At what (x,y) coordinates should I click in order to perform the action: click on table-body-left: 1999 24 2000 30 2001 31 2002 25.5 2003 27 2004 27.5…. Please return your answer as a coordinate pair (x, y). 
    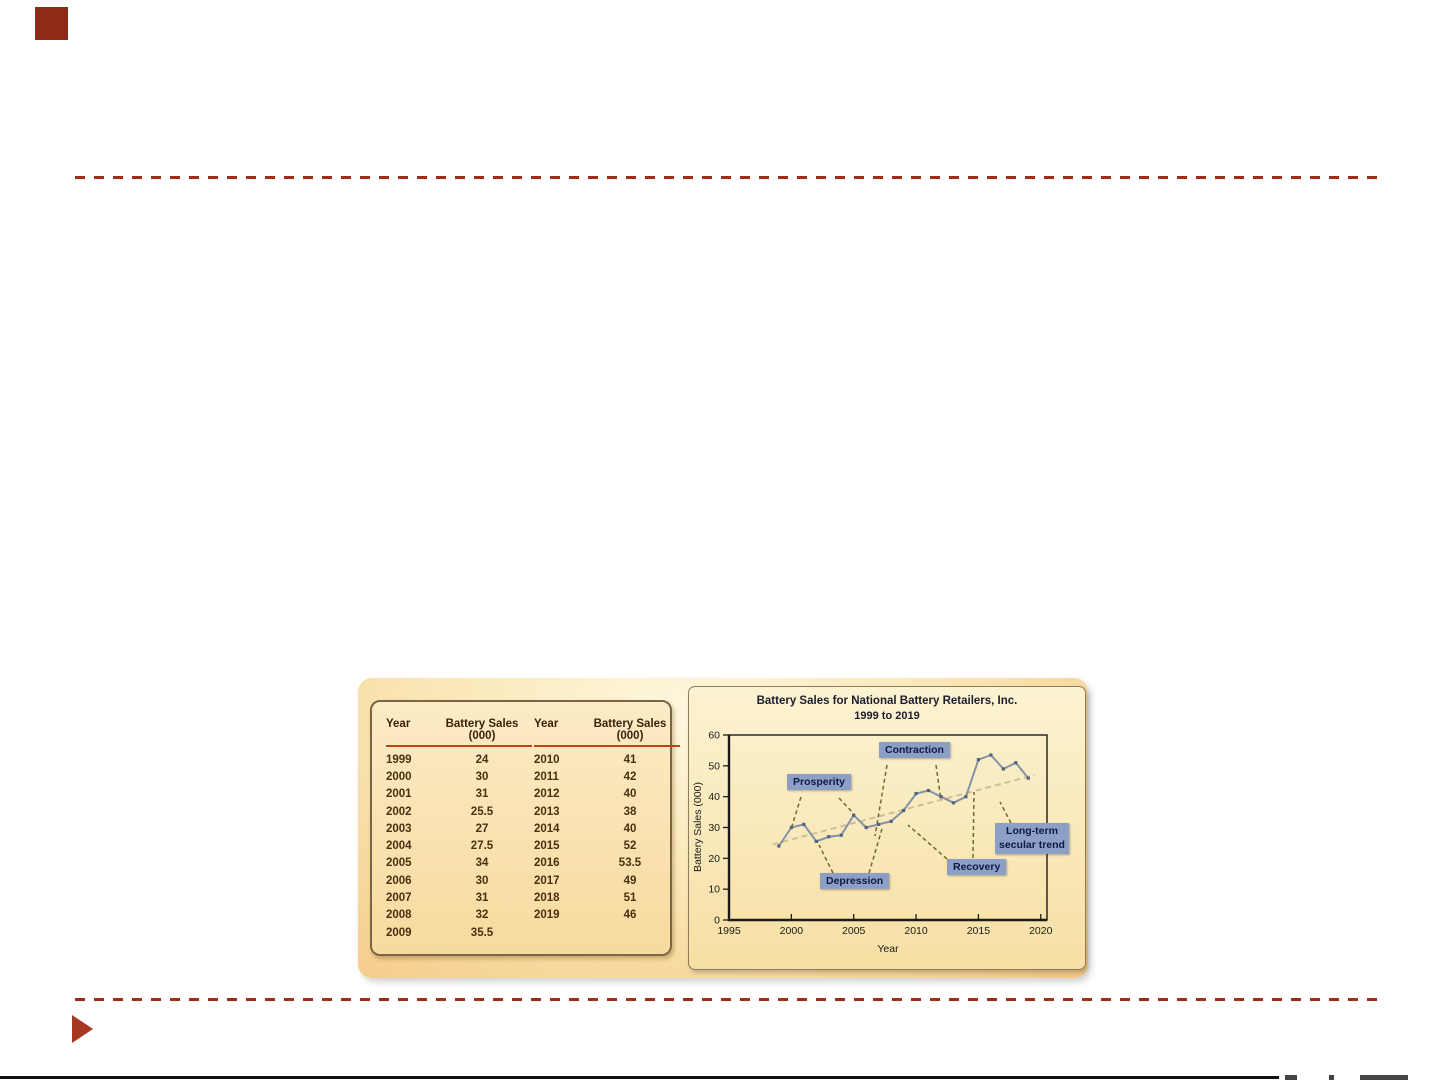
    Looking at the image, I should click on (459, 846).